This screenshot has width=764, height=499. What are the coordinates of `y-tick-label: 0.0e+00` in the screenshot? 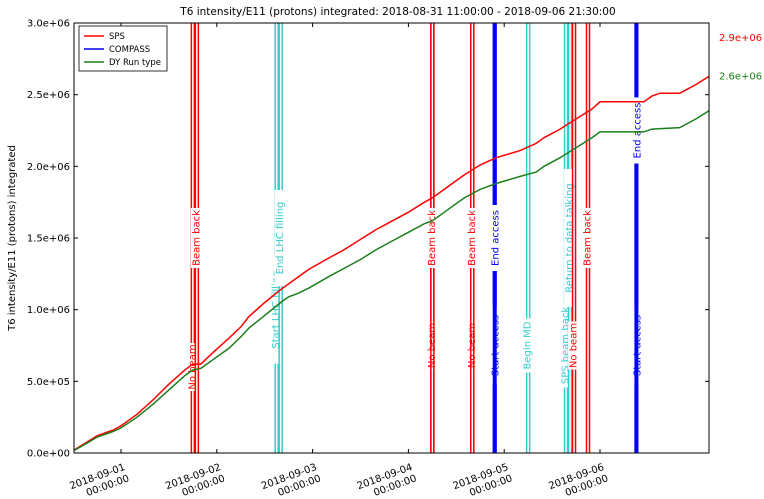 It's located at (48, 454).